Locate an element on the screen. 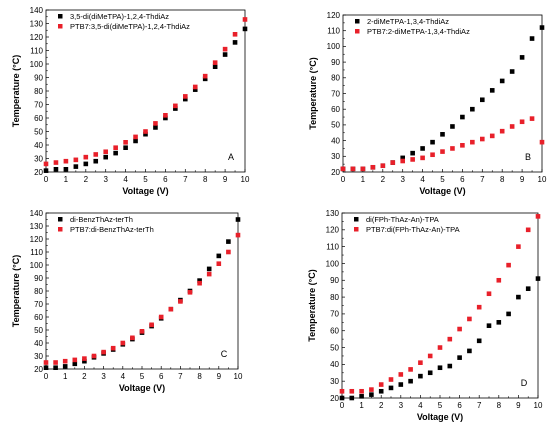 This screenshot has height=435, width=550. x-tick-label: 4 is located at coordinates (422, 179).